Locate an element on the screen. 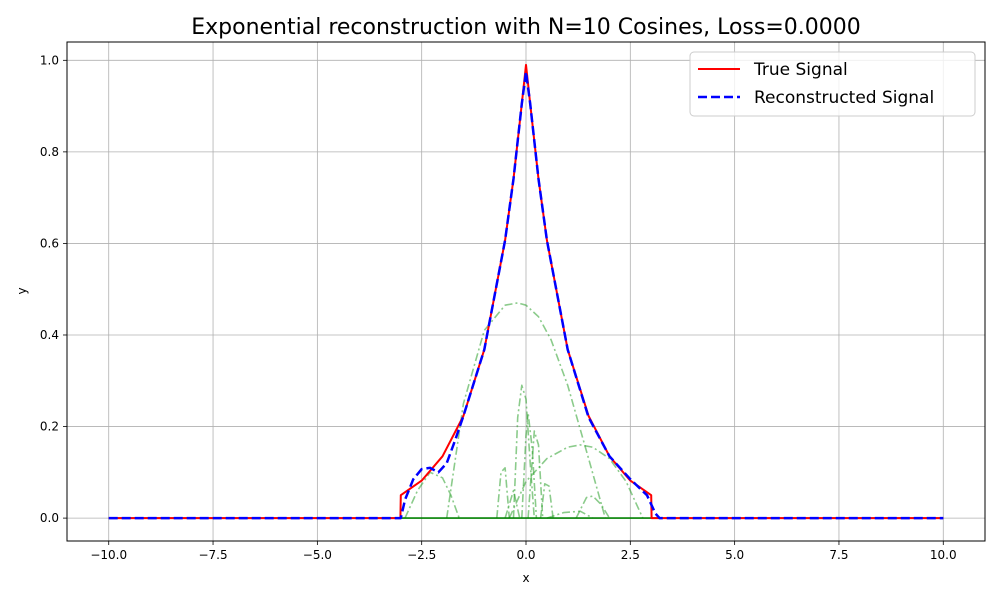 The height and width of the screenshot is (600, 1000). x-tick-label: −7.5 is located at coordinates (212, 555).